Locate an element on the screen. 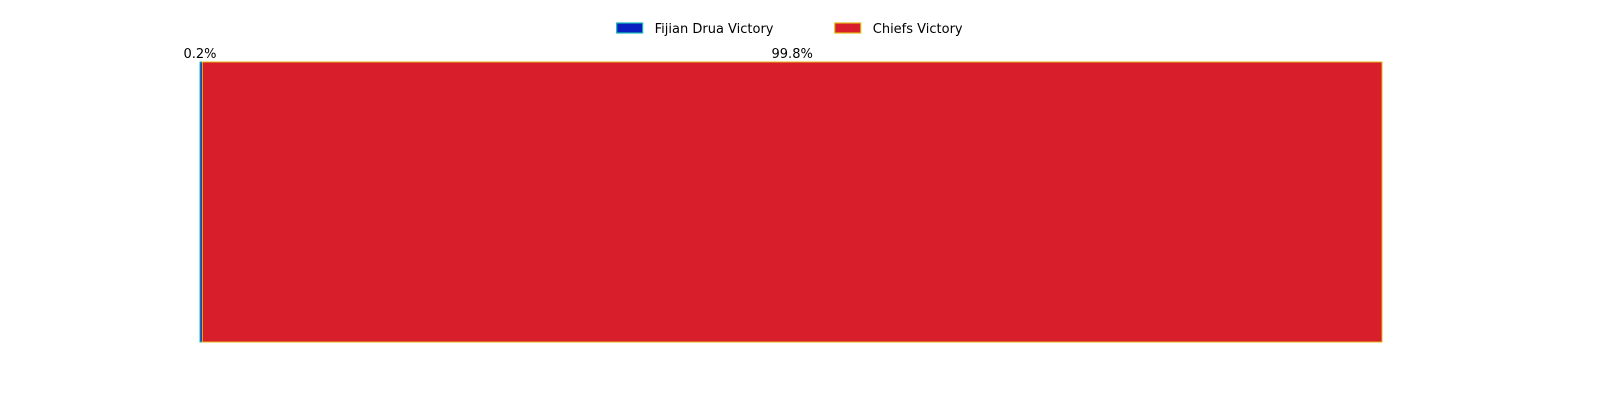  legend-item-2: Chiefs Victory is located at coordinates (898, 29).